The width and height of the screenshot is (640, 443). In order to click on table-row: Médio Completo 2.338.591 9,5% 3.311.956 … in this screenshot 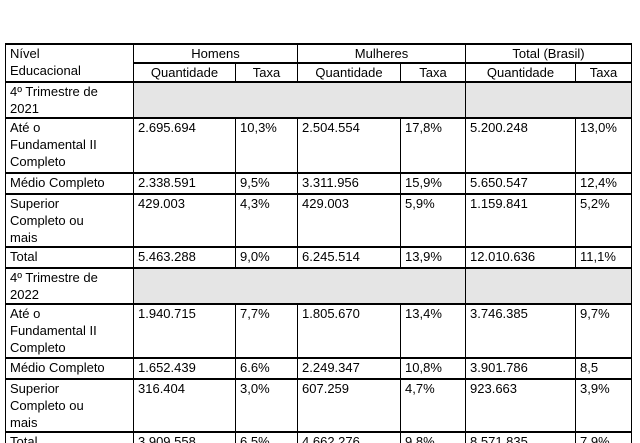, I will do `click(319, 183)`.